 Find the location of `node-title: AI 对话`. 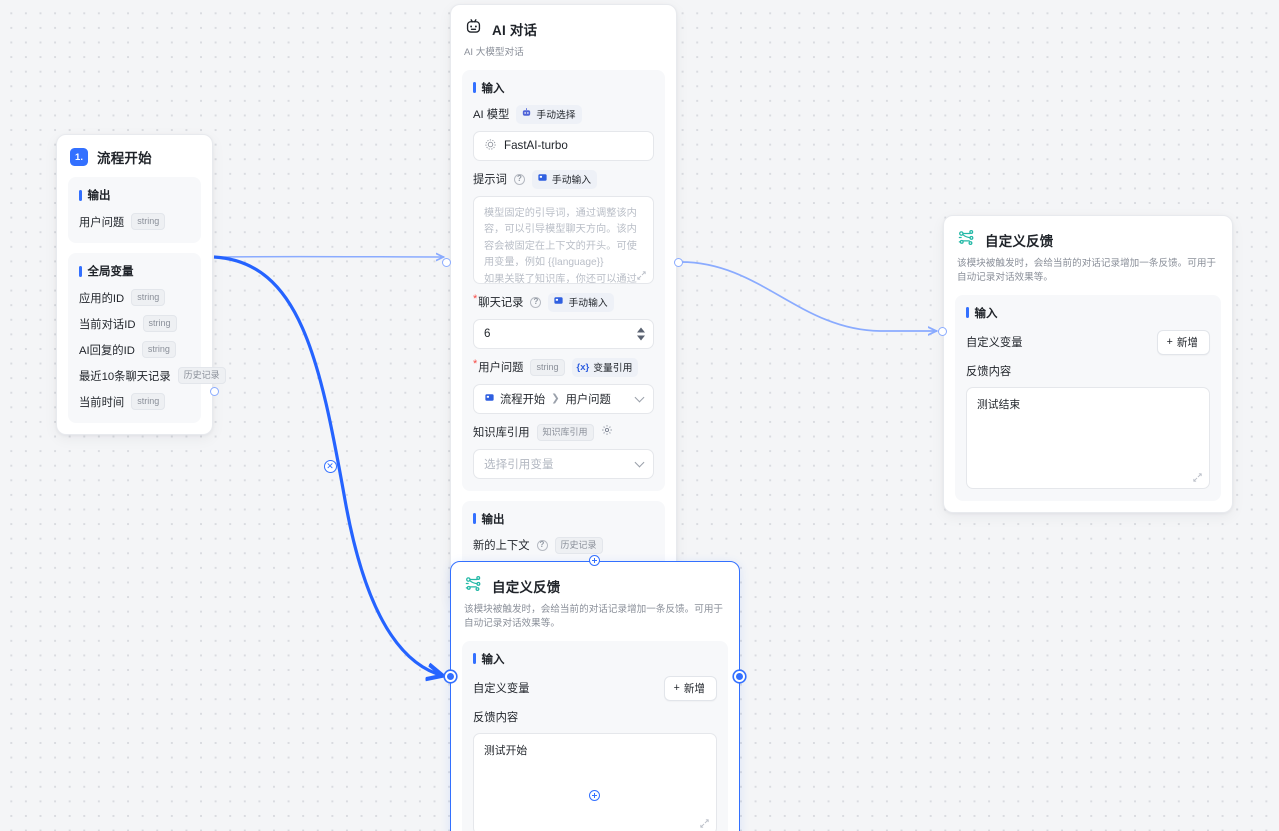

node-title: AI 对话 is located at coordinates (515, 30).